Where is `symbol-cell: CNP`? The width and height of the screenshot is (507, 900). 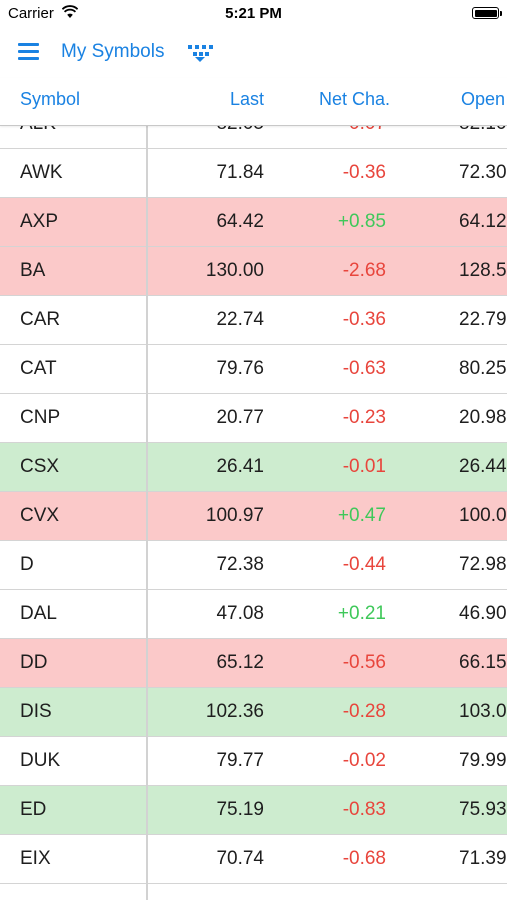 symbol-cell: CNP is located at coordinates (40, 417).